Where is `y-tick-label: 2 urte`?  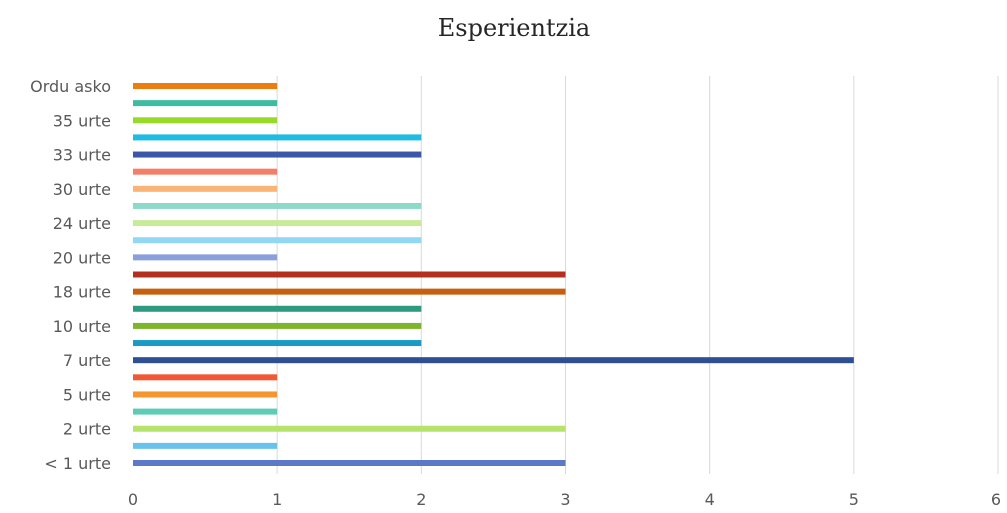
y-tick-label: 2 urte is located at coordinates (87, 429).